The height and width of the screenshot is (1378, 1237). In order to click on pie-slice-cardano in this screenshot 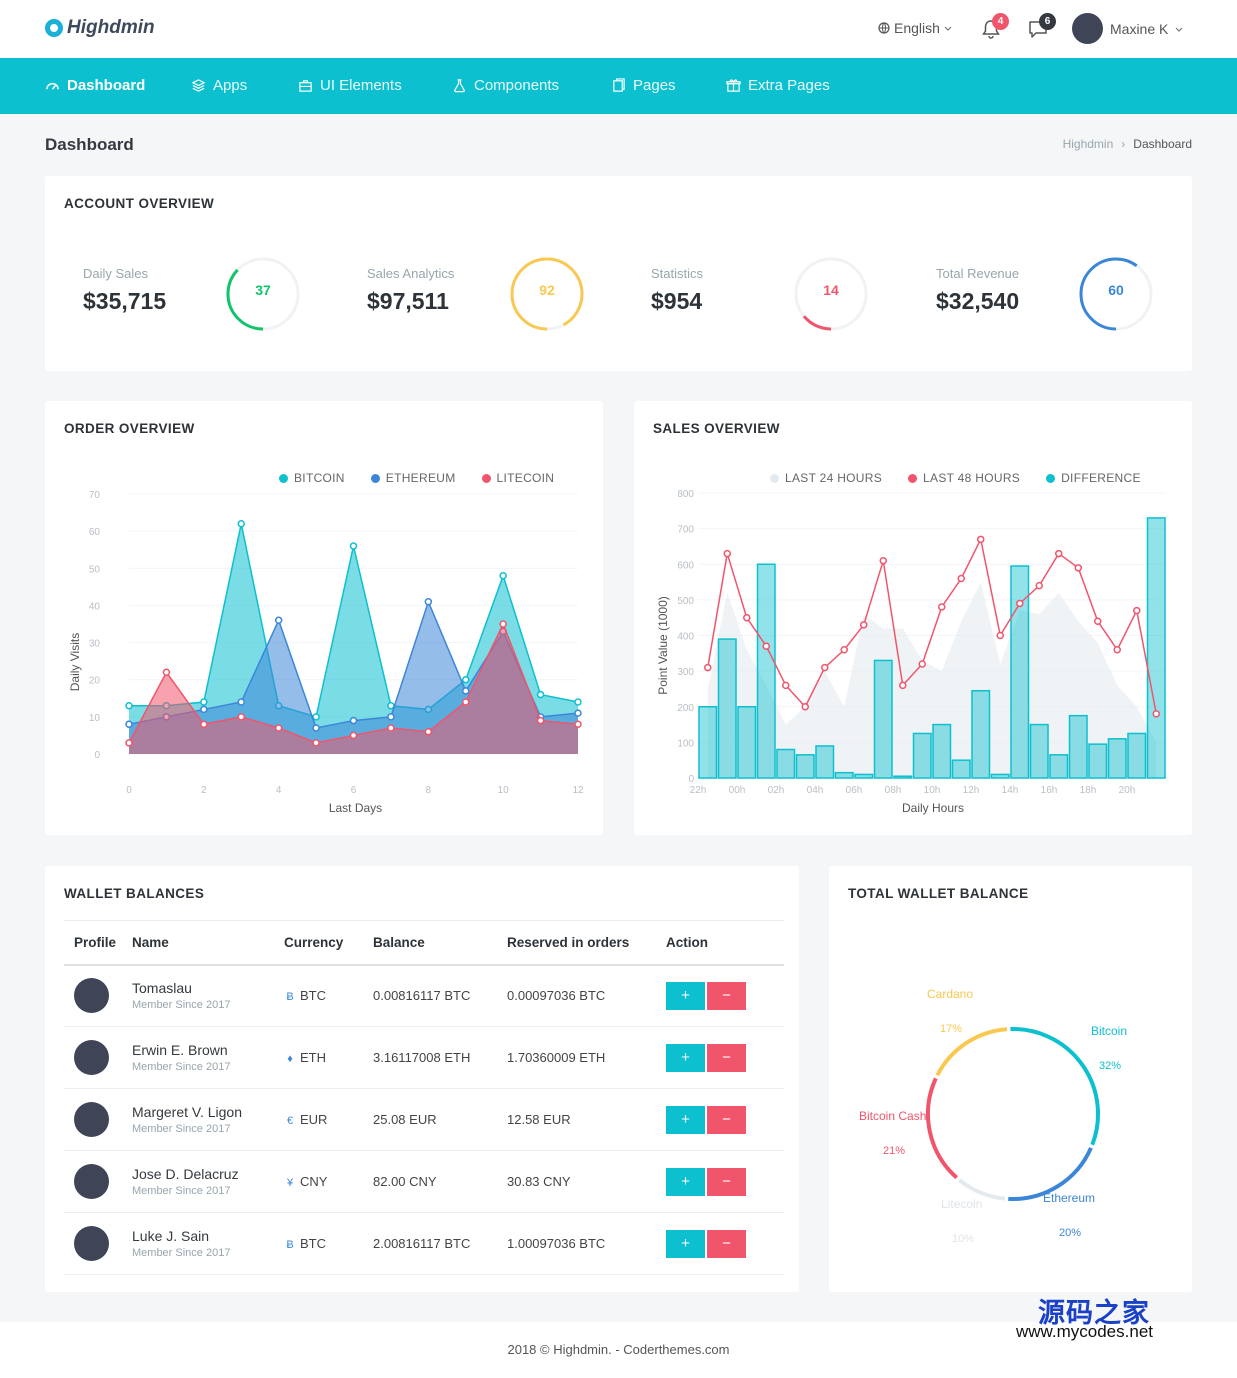, I will do `click(971, 1052)`.